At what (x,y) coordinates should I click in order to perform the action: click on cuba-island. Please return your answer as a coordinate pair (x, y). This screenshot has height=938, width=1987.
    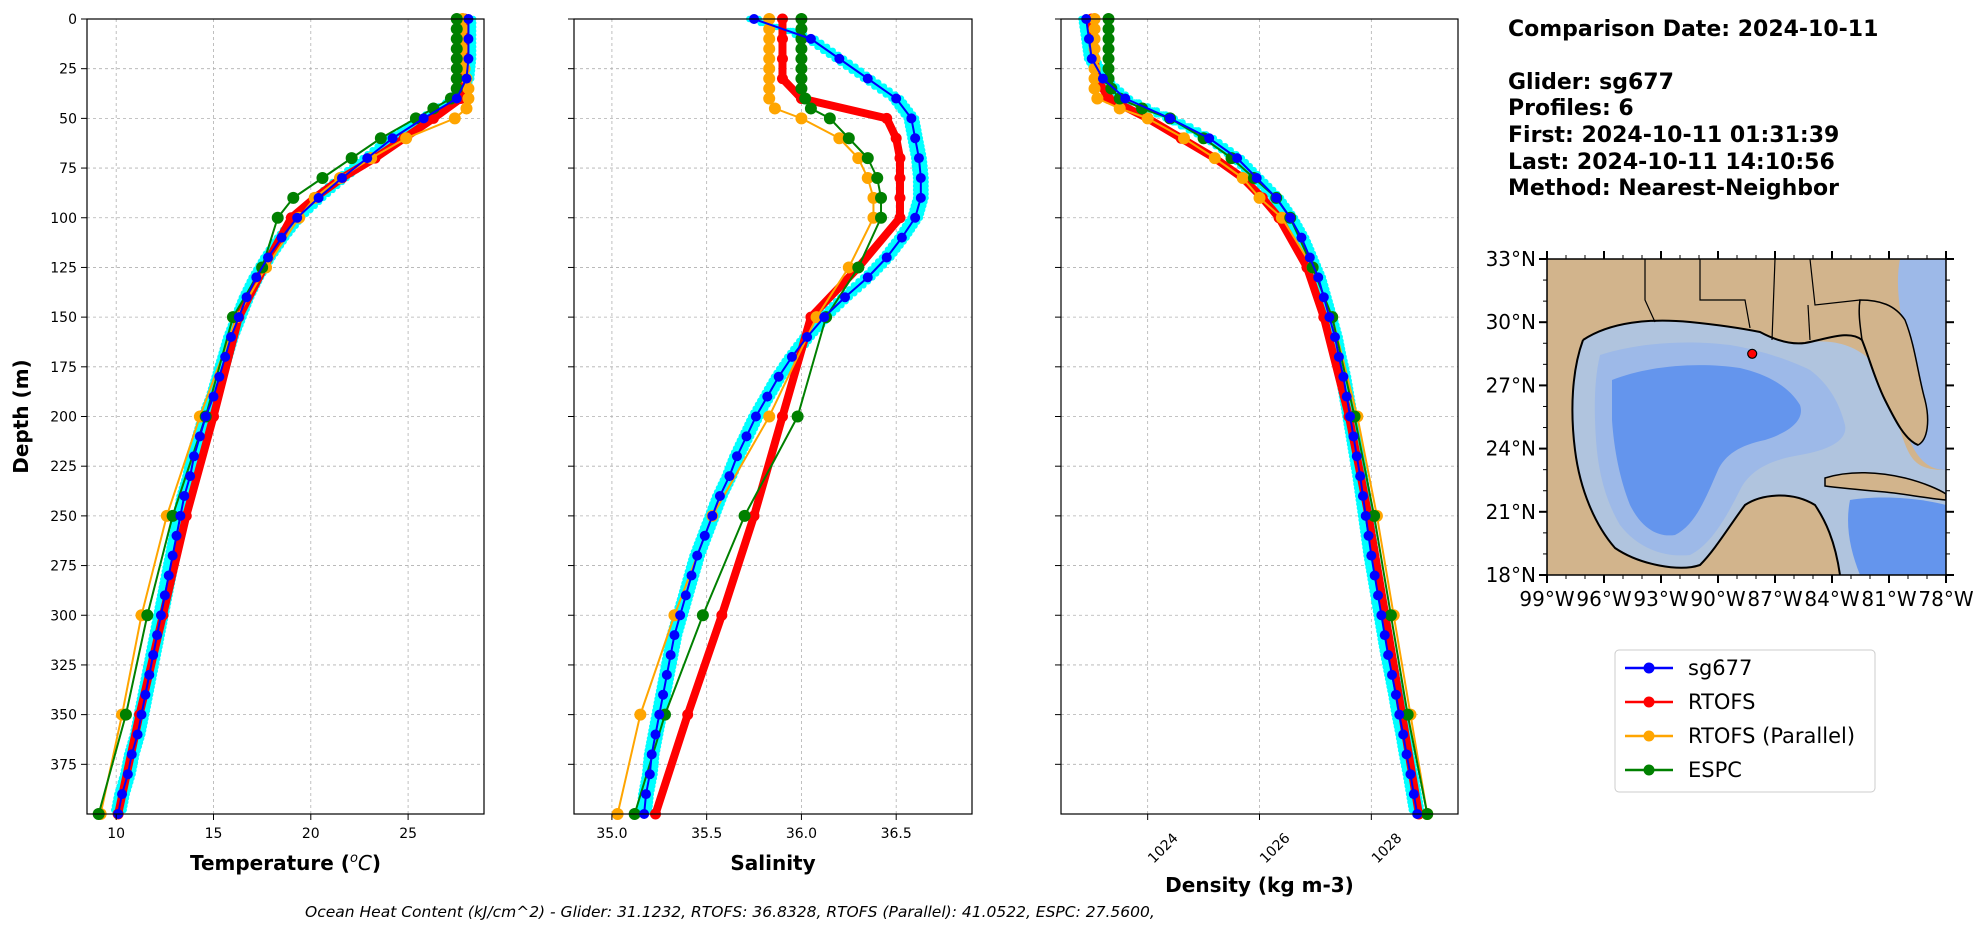
    Looking at the image, I should click on (1885, 486).